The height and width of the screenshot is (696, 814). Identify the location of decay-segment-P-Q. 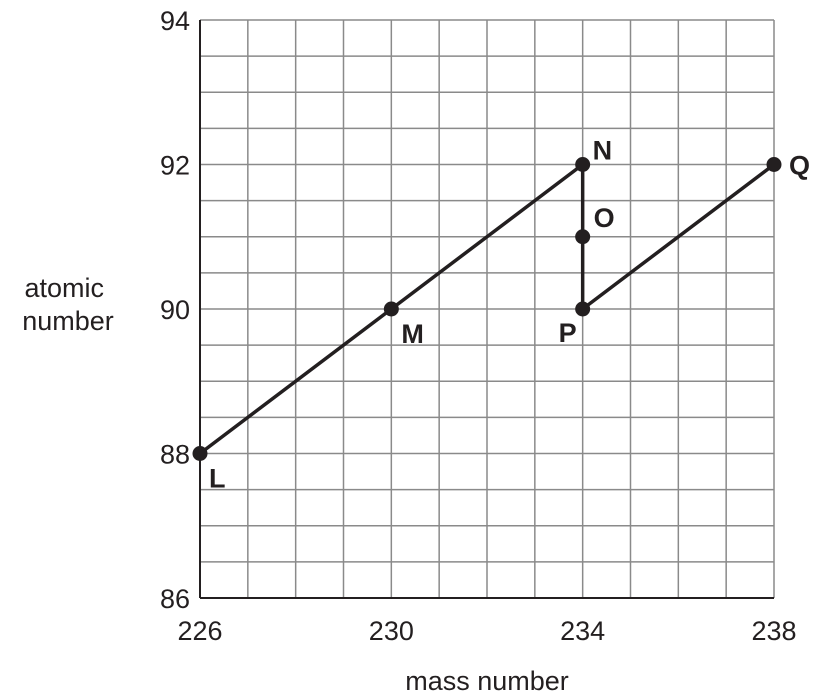
(678, 236).